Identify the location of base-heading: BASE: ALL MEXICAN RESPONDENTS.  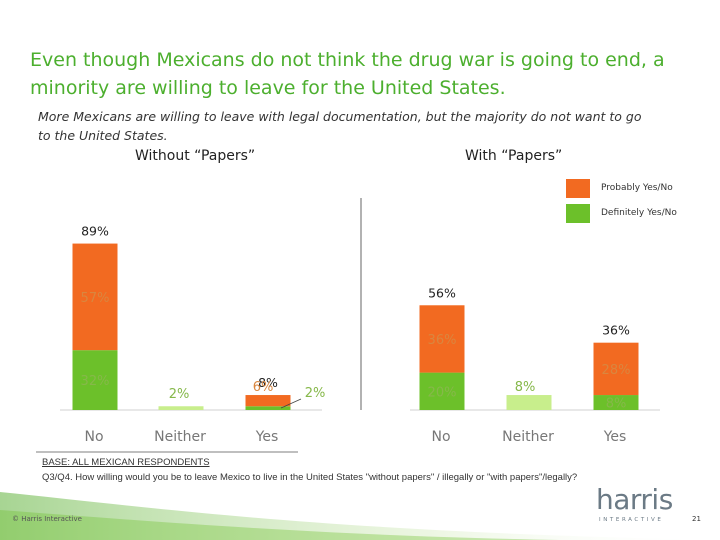
(126, 462).